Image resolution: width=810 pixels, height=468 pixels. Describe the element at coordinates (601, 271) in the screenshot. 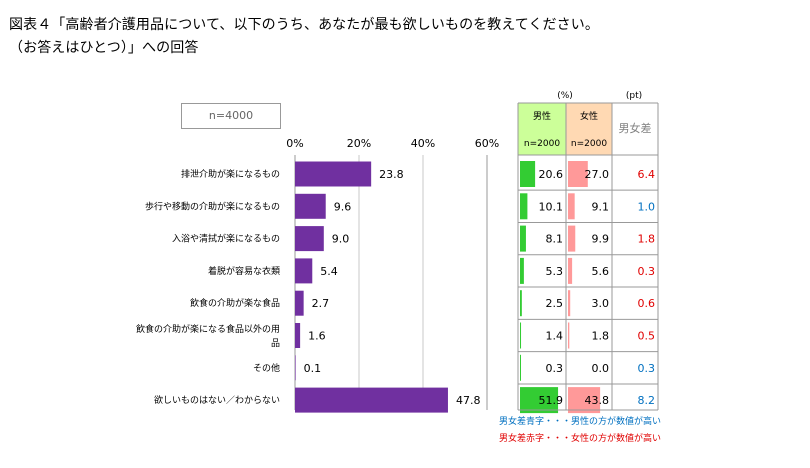

I see `female-value: 5.6` at that location.